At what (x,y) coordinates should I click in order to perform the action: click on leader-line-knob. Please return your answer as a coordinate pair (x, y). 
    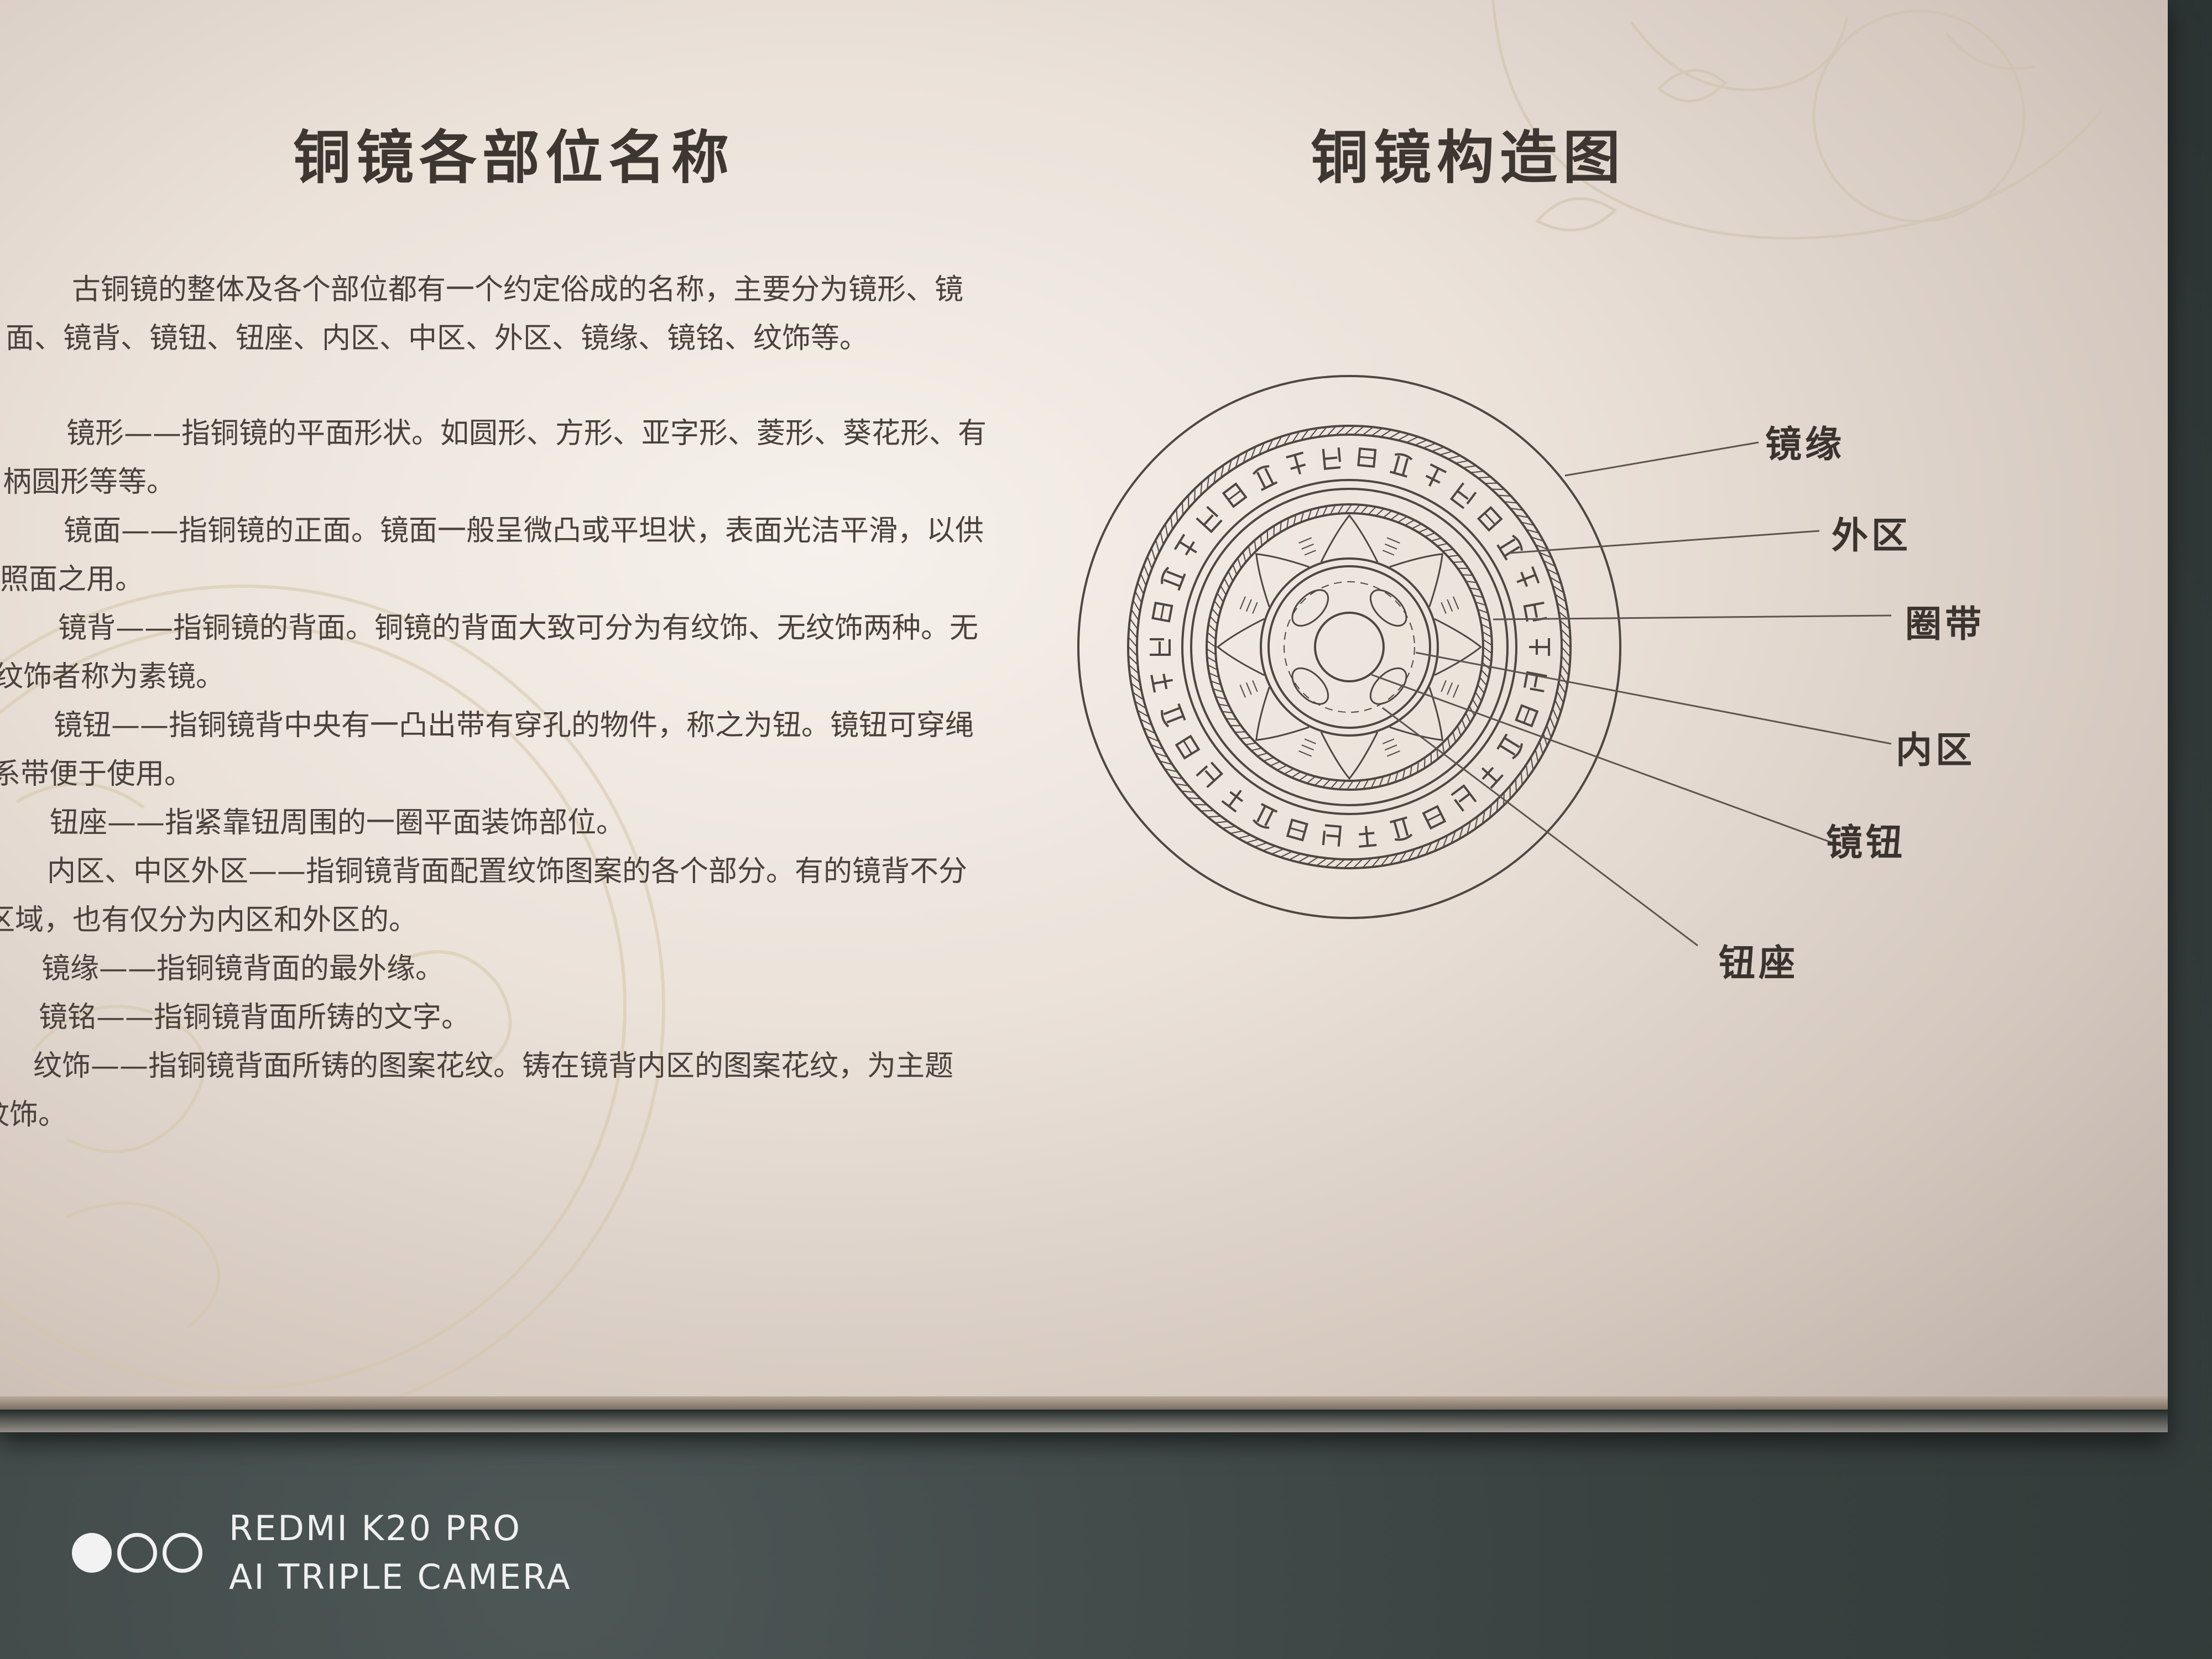
    Looking at the image, I should click on (1606, 761).